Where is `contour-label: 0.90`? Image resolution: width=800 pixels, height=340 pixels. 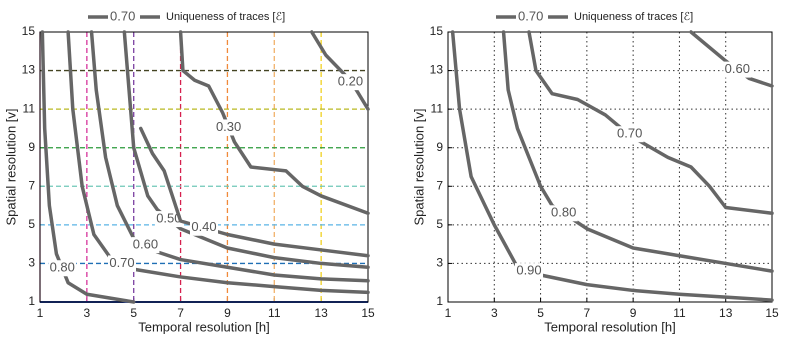 contour-label: 0.90 is located at coordinates (528, 270).